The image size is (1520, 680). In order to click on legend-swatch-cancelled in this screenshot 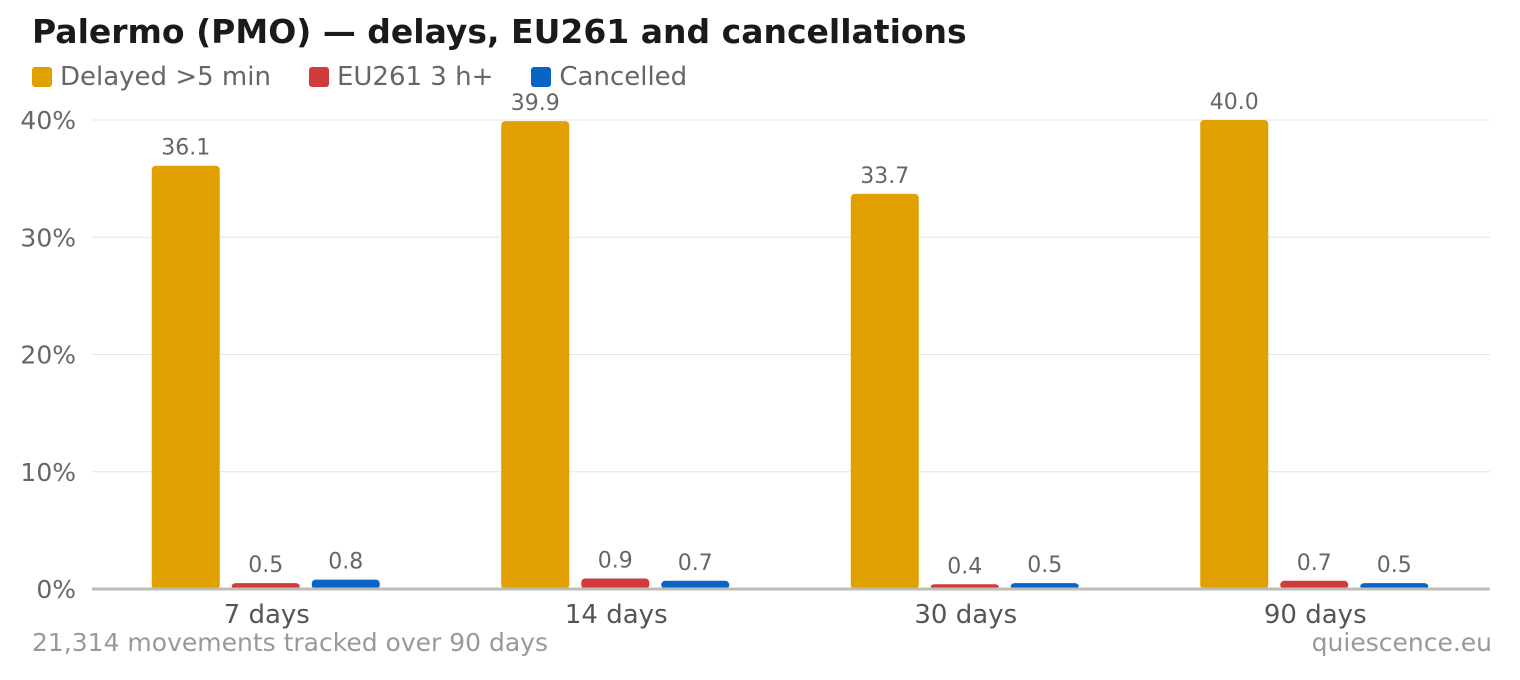, I will do `click(541, 77)`.